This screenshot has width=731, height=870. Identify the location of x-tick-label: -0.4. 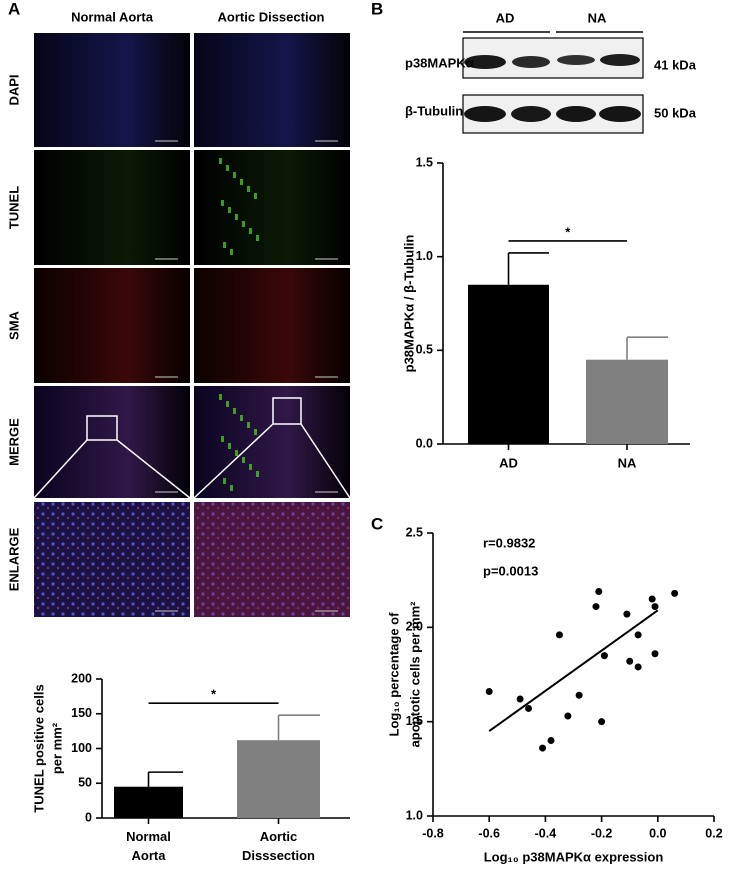
(546, 833).